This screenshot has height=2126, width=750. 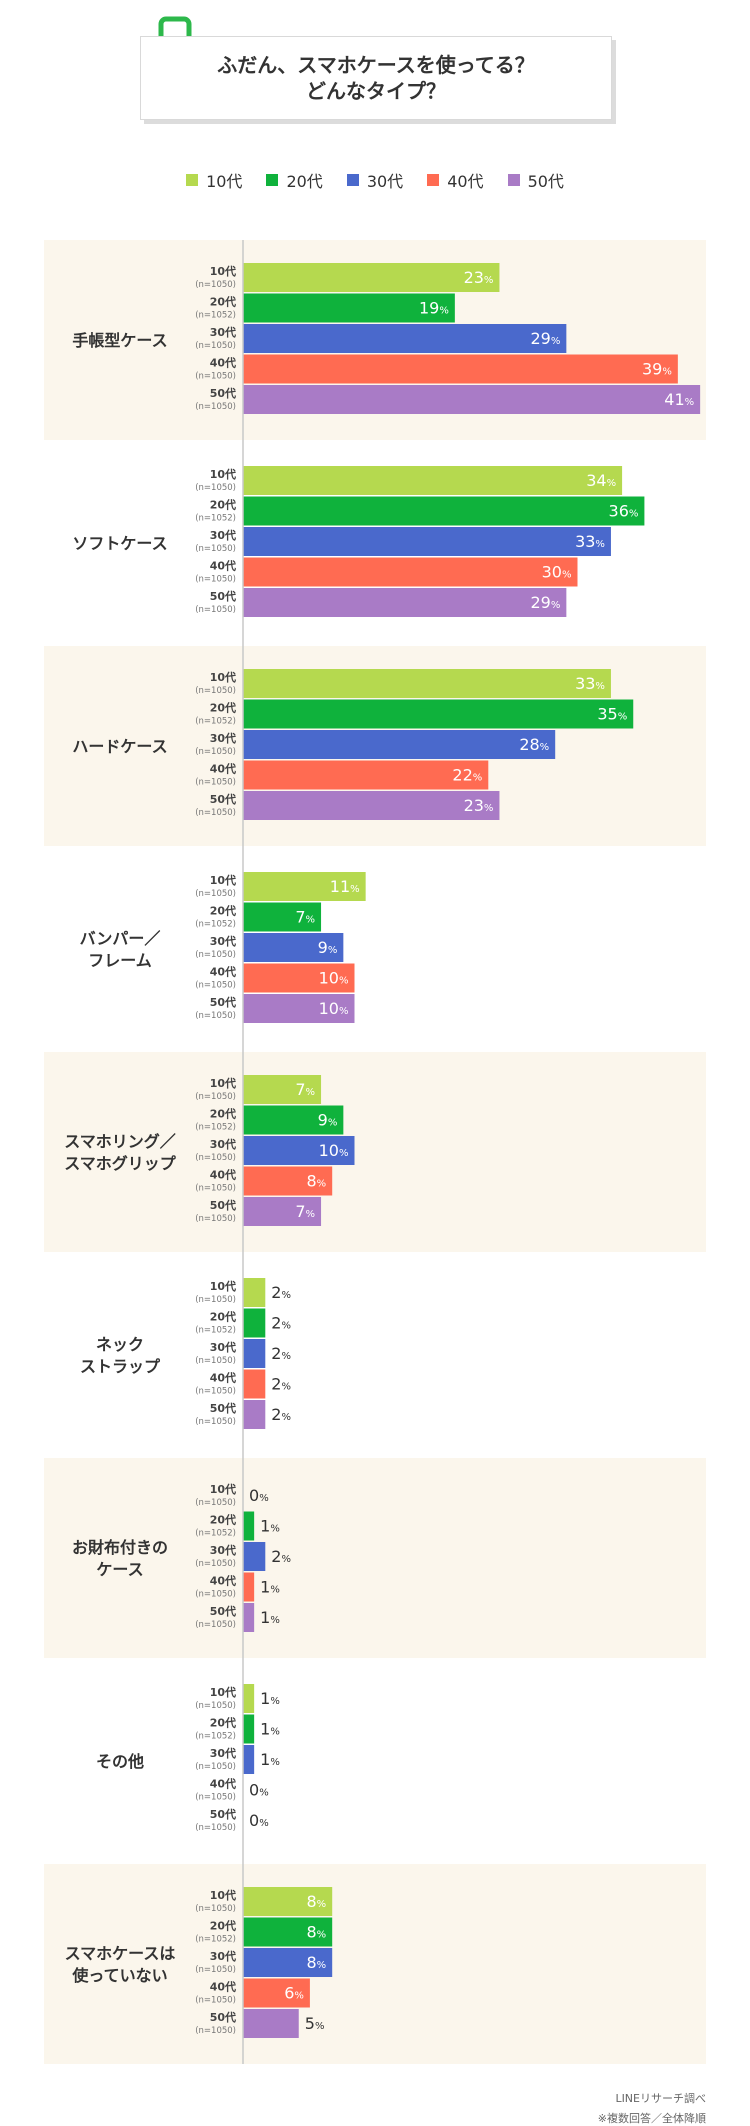 I want to click on title-box: ふだん、スマホケースを使ってる？ どんなタイプ？, so click(x=376, y=78).